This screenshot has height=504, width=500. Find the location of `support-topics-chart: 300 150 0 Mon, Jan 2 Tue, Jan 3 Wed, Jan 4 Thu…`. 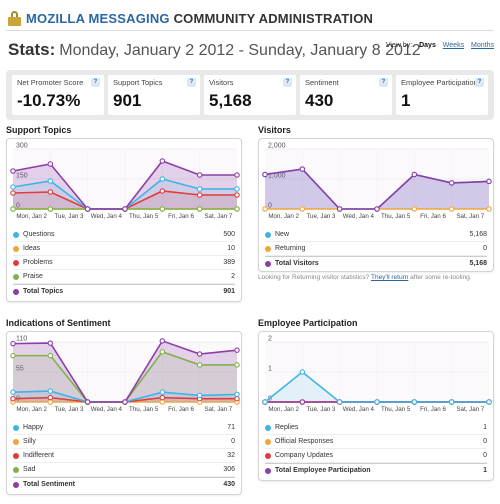

support-topics-chart: 300 150 0 Mon, Jan 2 Tue, Jan 3 Wed, Jan 4 Thu… is located at coordinates (125, 181).